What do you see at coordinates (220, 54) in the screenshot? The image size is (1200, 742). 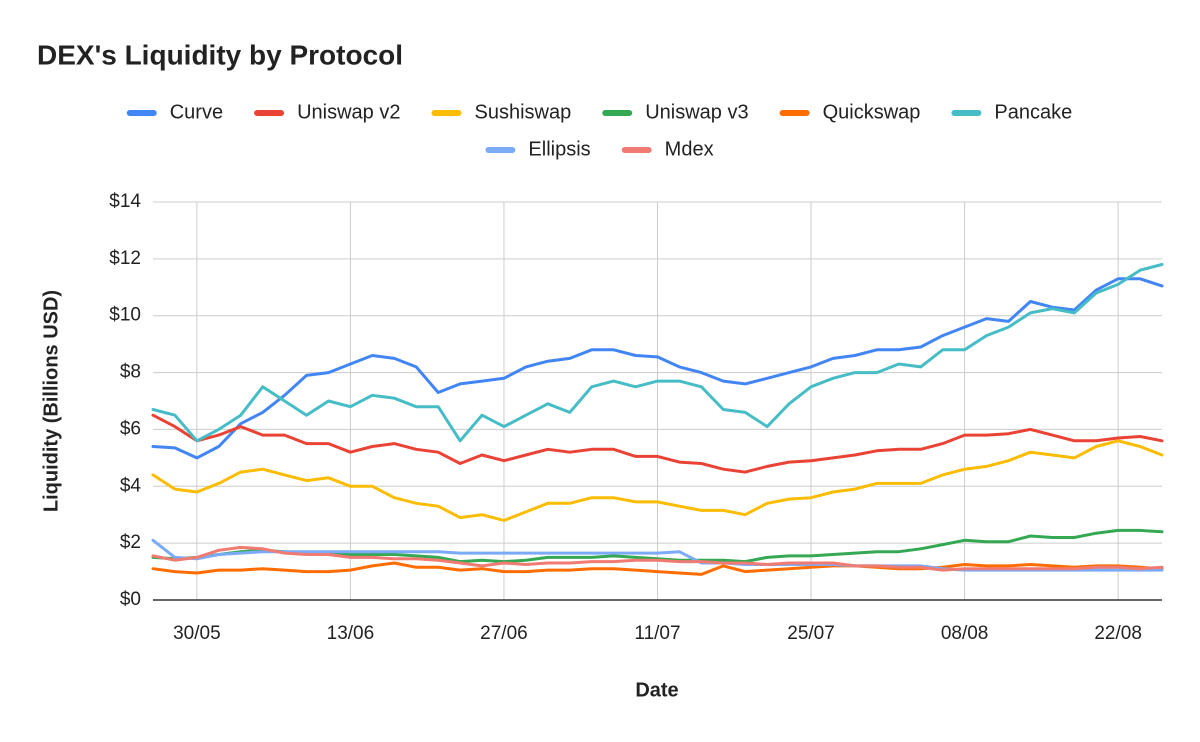 I see `chart-title: DEX's Liquidity by Protocol` at bounding box center [220, 54].